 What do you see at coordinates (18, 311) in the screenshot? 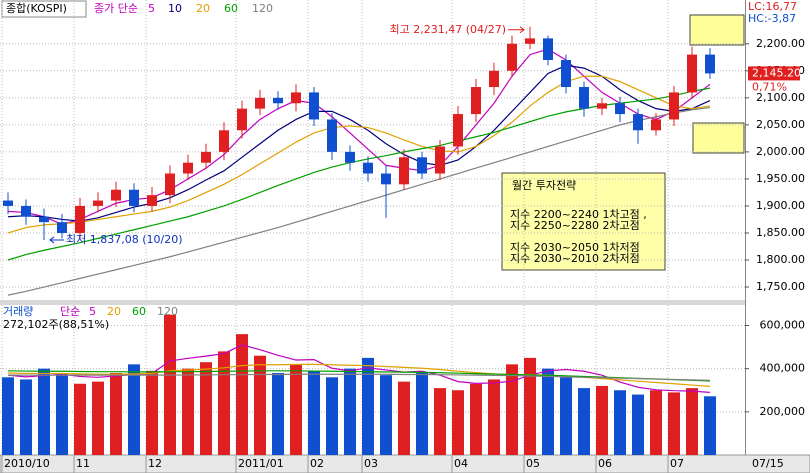
I see `chart-name: 거래량` at bounding box center [18, 311].